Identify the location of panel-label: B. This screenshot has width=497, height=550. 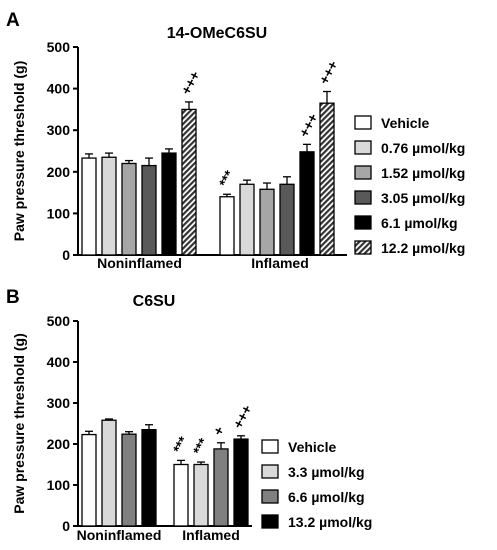
(13, 297).